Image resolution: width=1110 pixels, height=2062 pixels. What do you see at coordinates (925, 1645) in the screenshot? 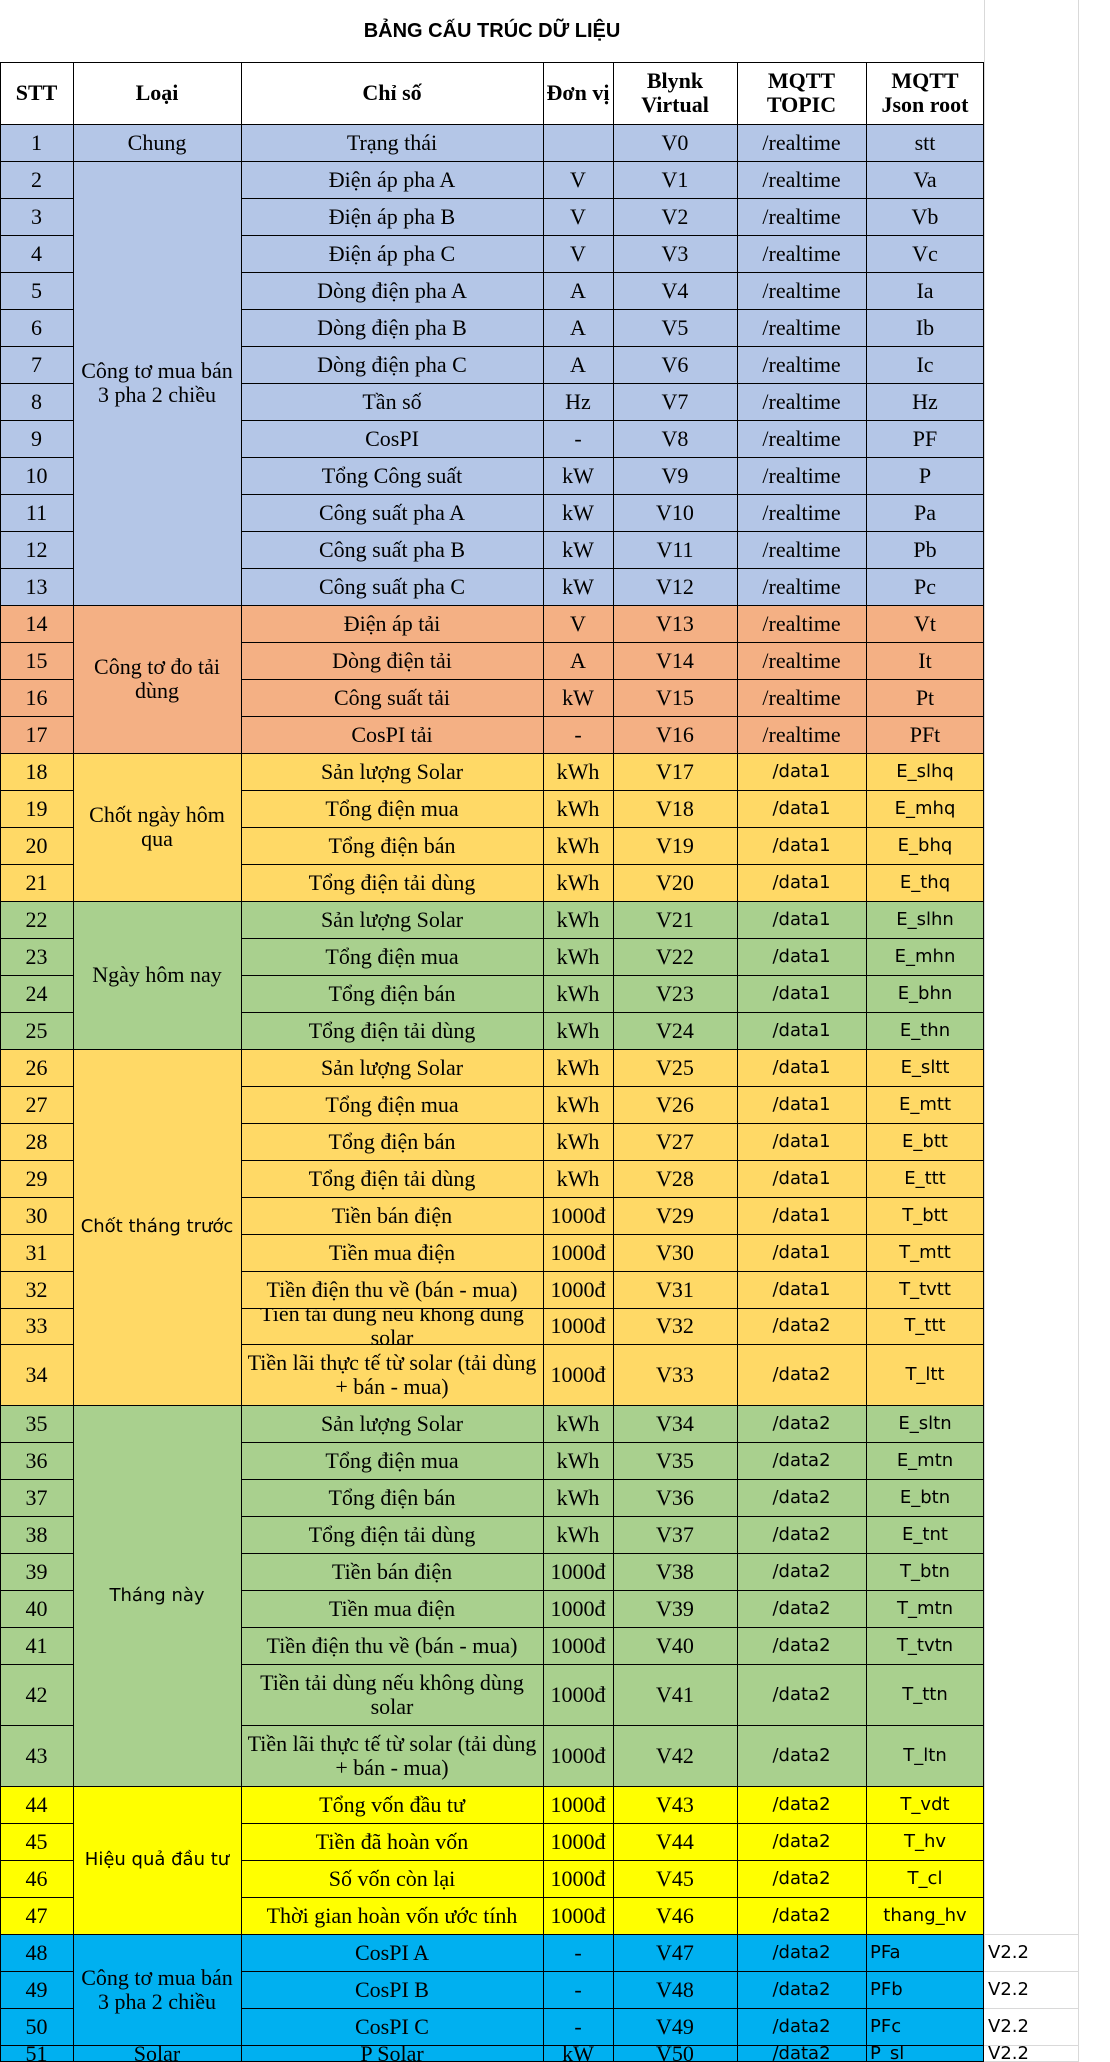
I see `cell-mqtt-json-root: T_tvtn` at bounding box center [925, 1645].